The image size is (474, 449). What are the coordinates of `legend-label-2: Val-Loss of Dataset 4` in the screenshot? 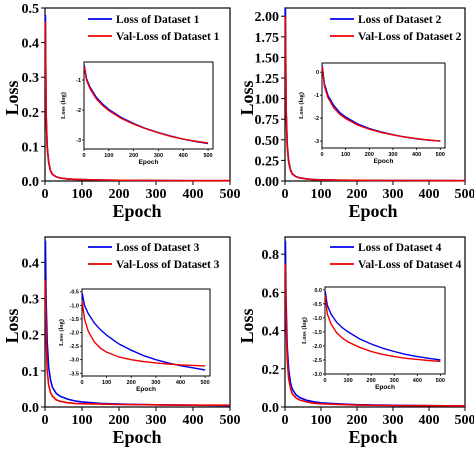 It's located at (410, 265).